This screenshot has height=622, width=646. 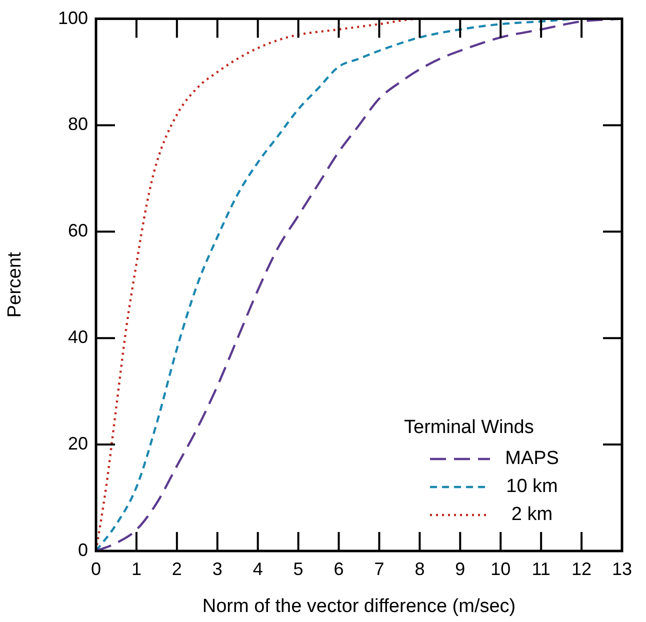 I want to click on y-tick-label: 0, so click(x=83, y=550).